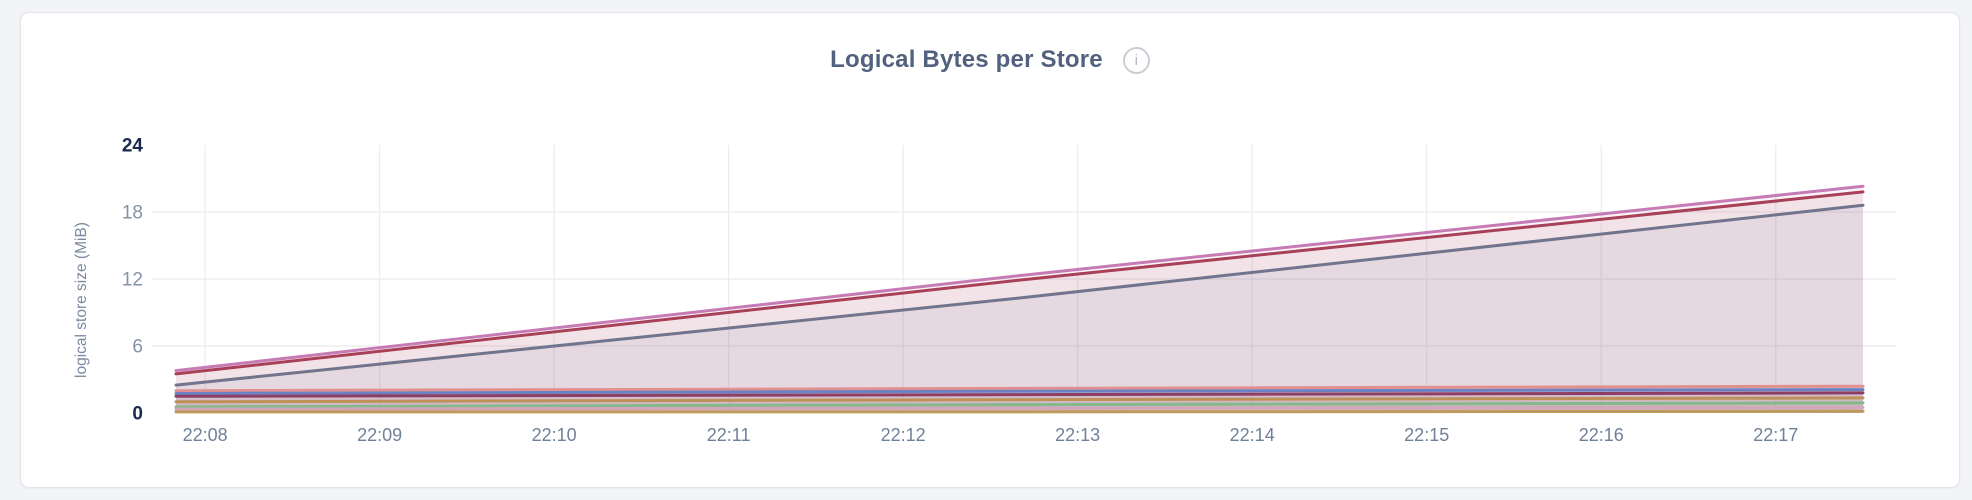 The height and width of the screenshot is (500, 1972). I want to click on y-tick-label: 0, so click(137, 414).